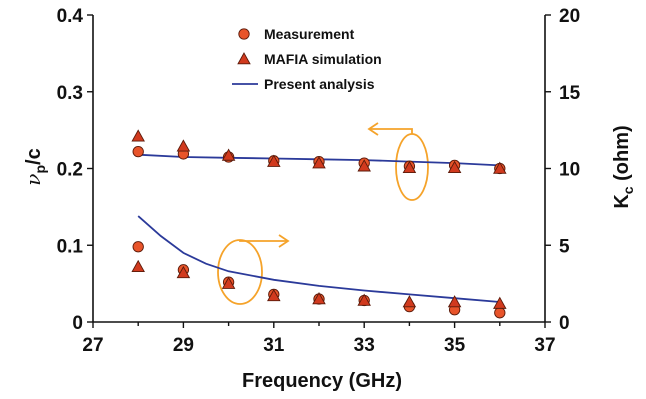 This screenshot has height=399, width=646. What do you see at coordinates (628, 190) in the screenshot?
I see `y-right-title-sub: c` at bounding box center [628, 190].